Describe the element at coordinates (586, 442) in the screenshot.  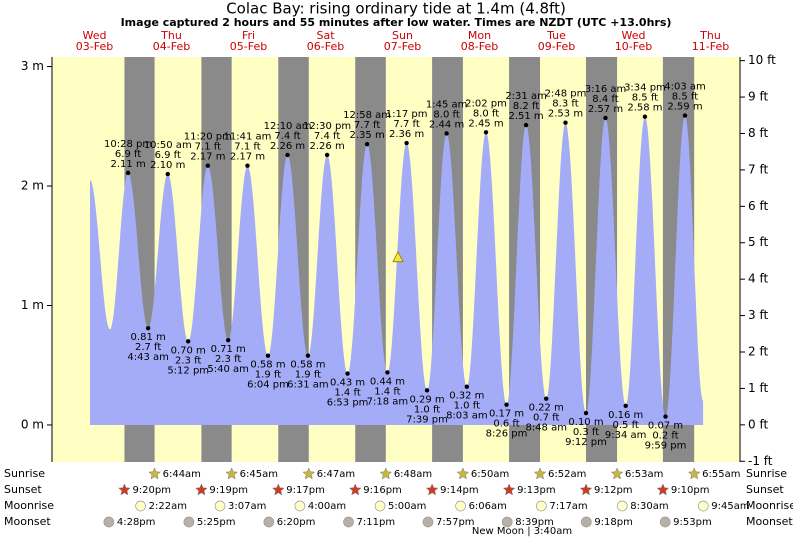
I see `tide-label: 9:12 pm` at that location.